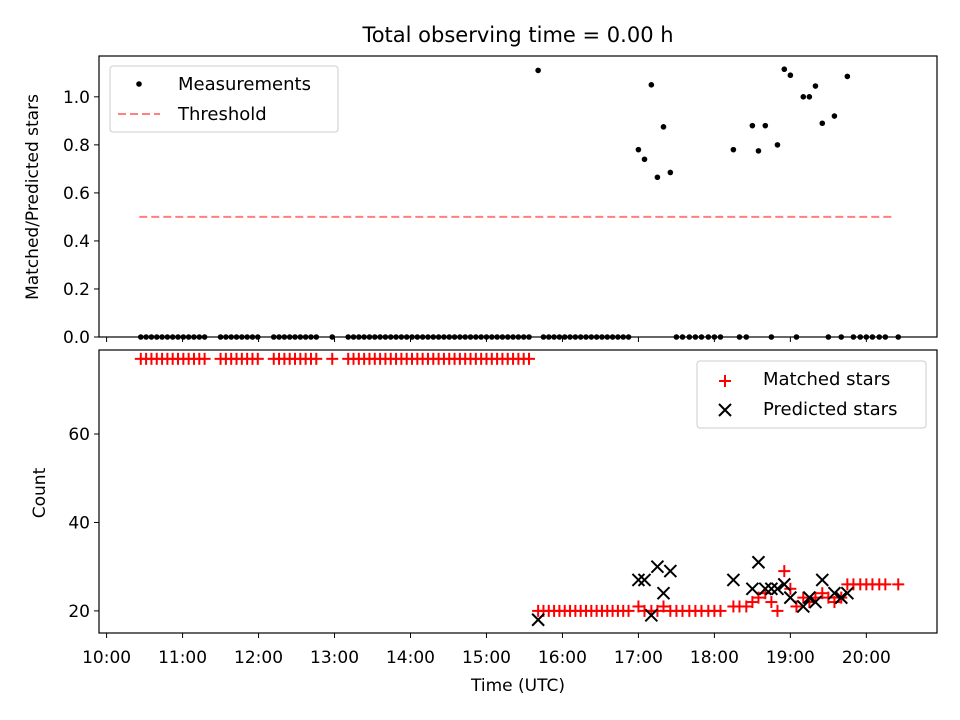  I want to click on legend-measurements-label: Measurements, so click(244, 84).